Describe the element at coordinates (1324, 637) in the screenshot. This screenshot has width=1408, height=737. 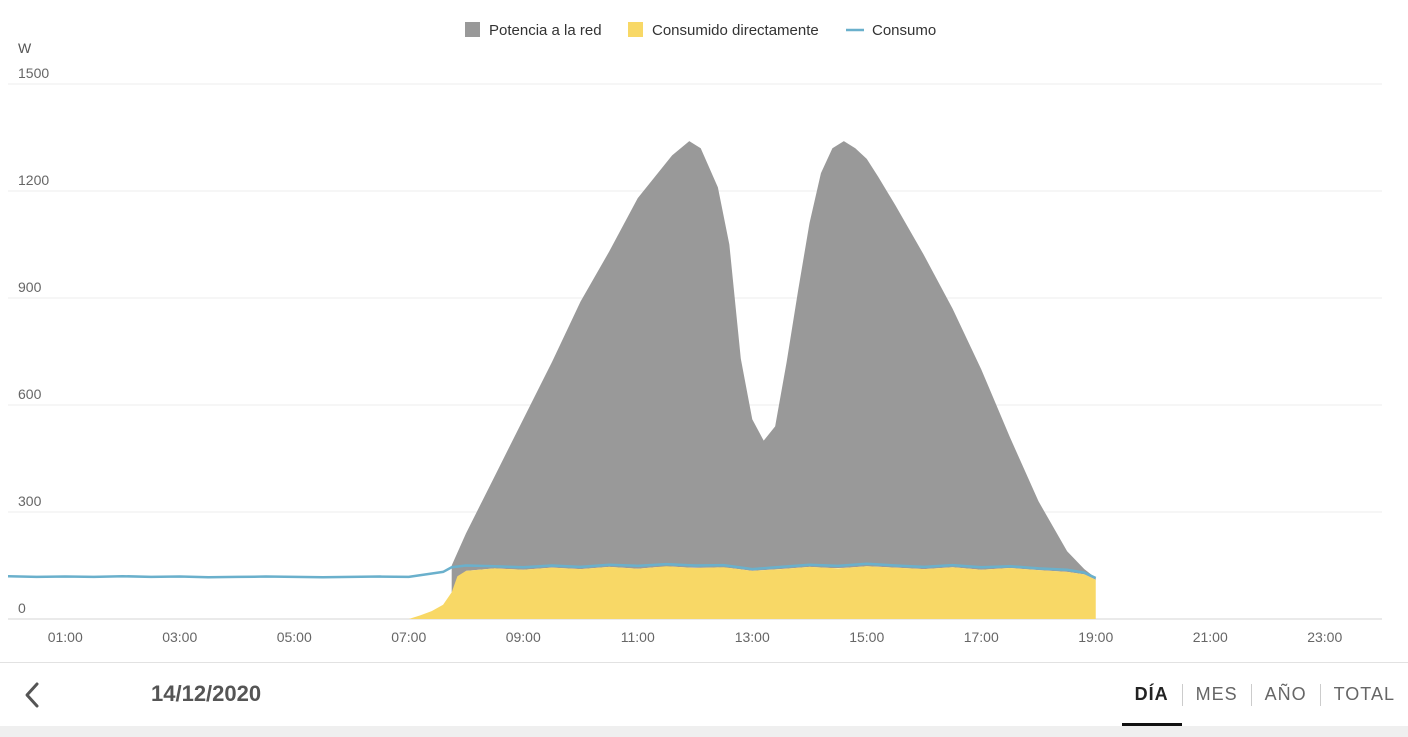
I see `x-tick-label: 23:00` at that location.